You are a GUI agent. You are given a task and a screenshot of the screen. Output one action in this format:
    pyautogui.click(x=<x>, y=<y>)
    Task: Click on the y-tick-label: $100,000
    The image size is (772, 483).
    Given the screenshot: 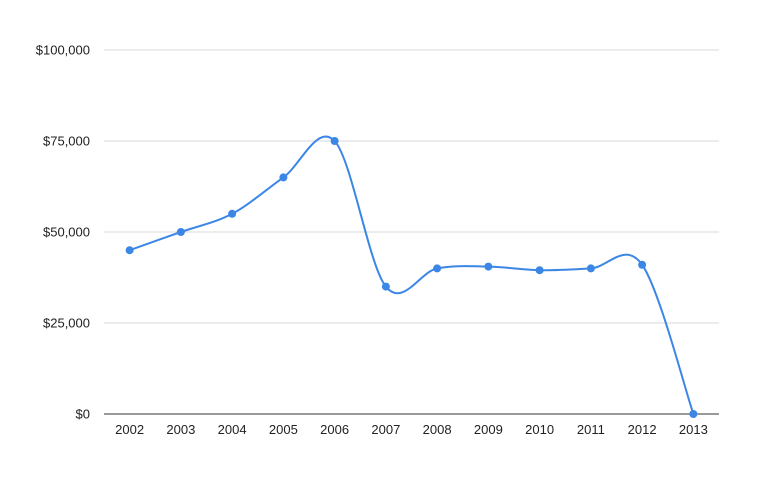 What is the action you would take?
    pyautogui.click(x=63, y=50)
    